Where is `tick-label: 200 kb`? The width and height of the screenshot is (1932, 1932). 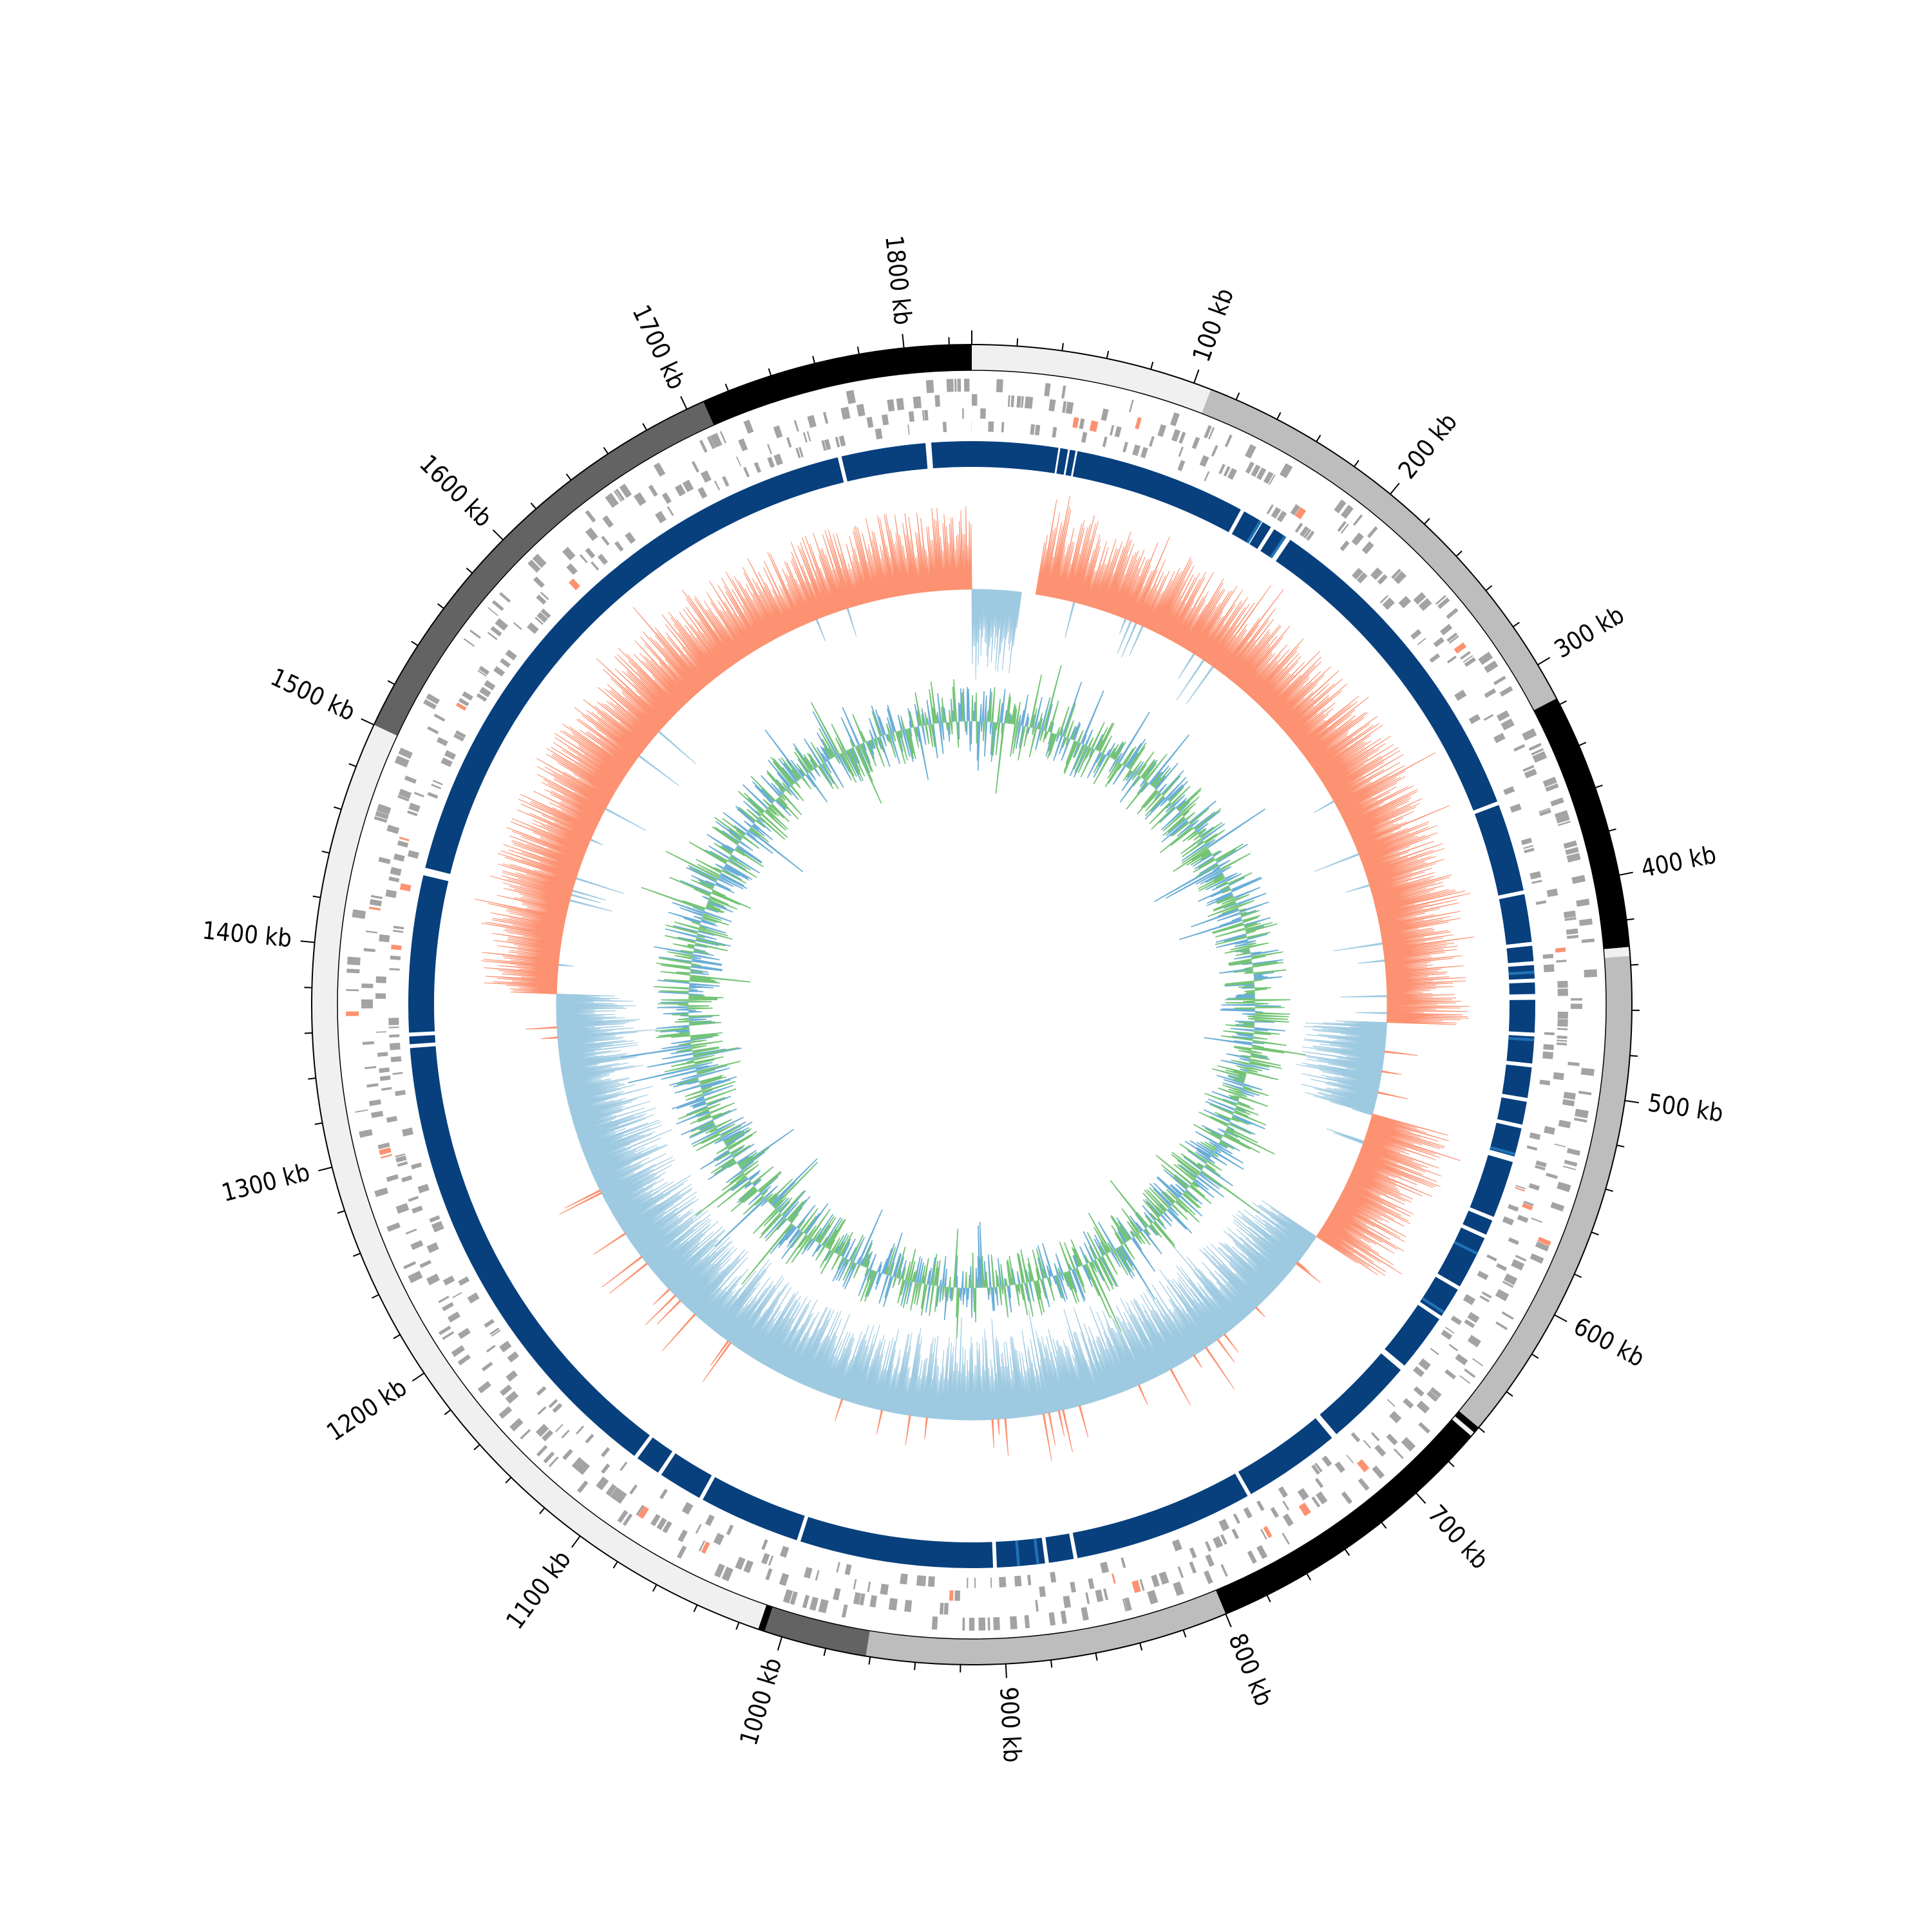
tick-label: 200 kb is located at coordinates (1428, 446).